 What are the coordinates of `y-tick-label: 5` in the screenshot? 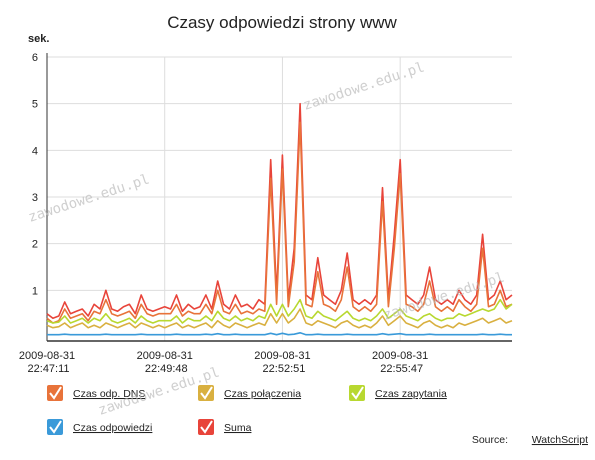 It's located at (35, 105).